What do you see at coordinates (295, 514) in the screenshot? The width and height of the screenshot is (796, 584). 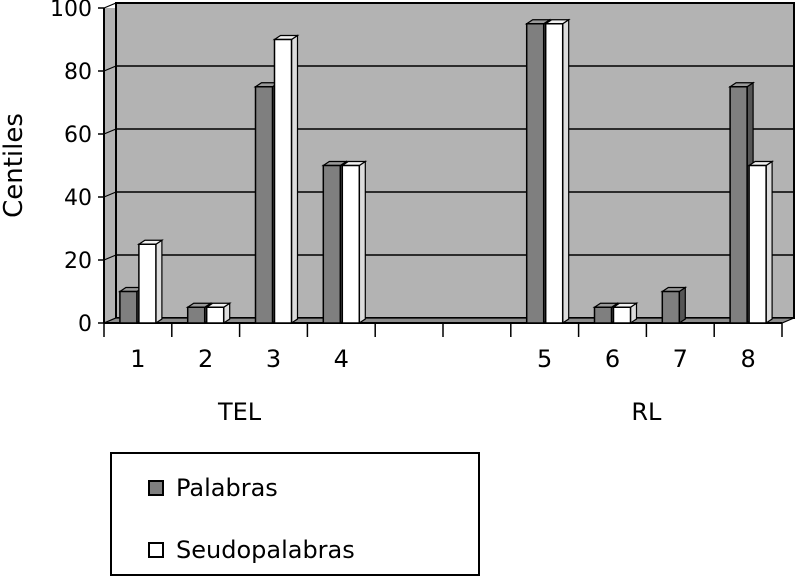 I see `legend: Palabras Seudopalabras` at bounding box center [295, 514].